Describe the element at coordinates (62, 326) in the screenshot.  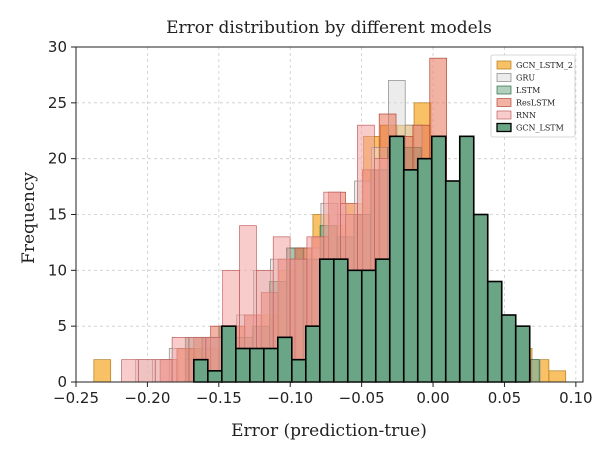
I see `y-tick-label: 5` at that location.